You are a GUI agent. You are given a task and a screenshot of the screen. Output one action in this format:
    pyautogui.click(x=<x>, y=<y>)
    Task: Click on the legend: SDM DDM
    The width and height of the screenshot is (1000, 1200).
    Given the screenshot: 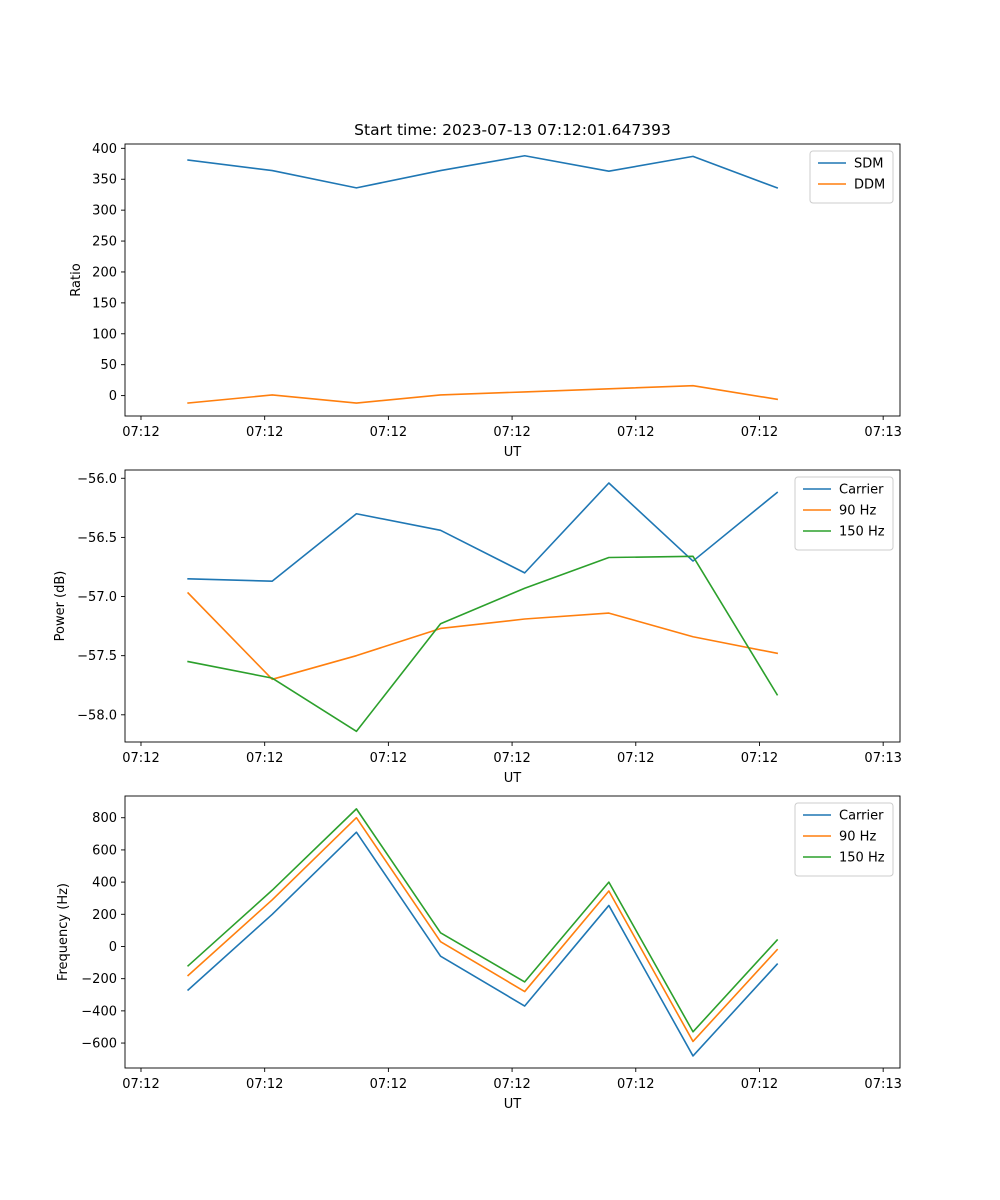 What is the action you would take?
    pyautogui.click(x=851, y=177)
    